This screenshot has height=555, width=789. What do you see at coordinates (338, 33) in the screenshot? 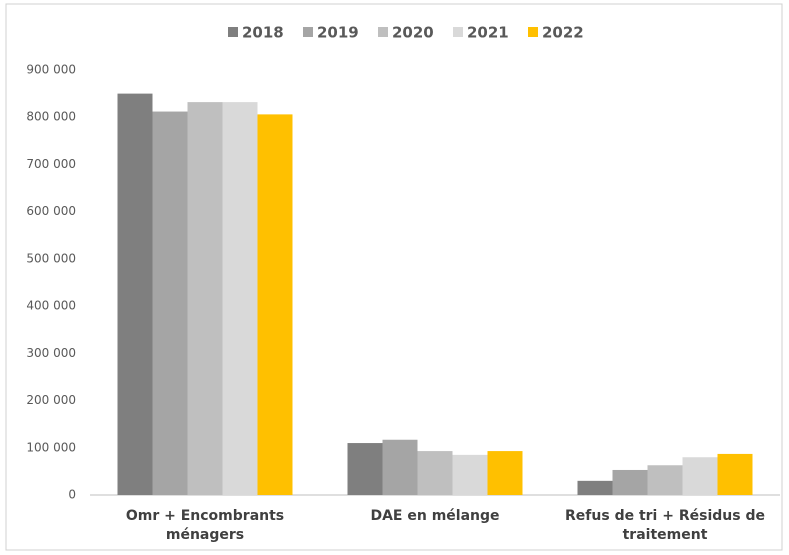
I see `legend-label: 2019` at bounding box center [338, 33].